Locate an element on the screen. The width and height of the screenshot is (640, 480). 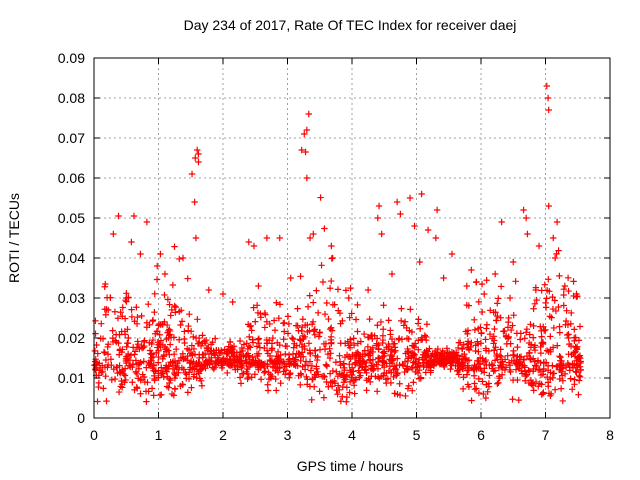
x-tick-label: 4 is located at coordinates (352, 435).